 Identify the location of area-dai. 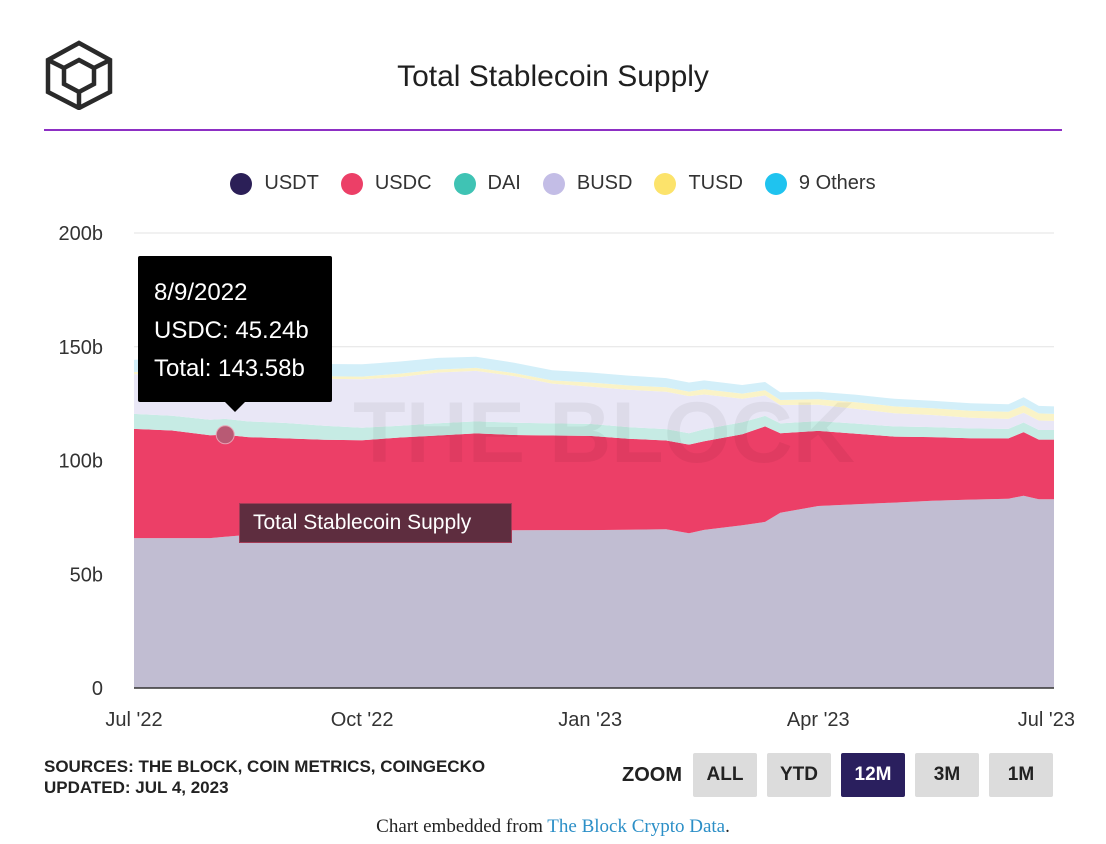
(594, 429).